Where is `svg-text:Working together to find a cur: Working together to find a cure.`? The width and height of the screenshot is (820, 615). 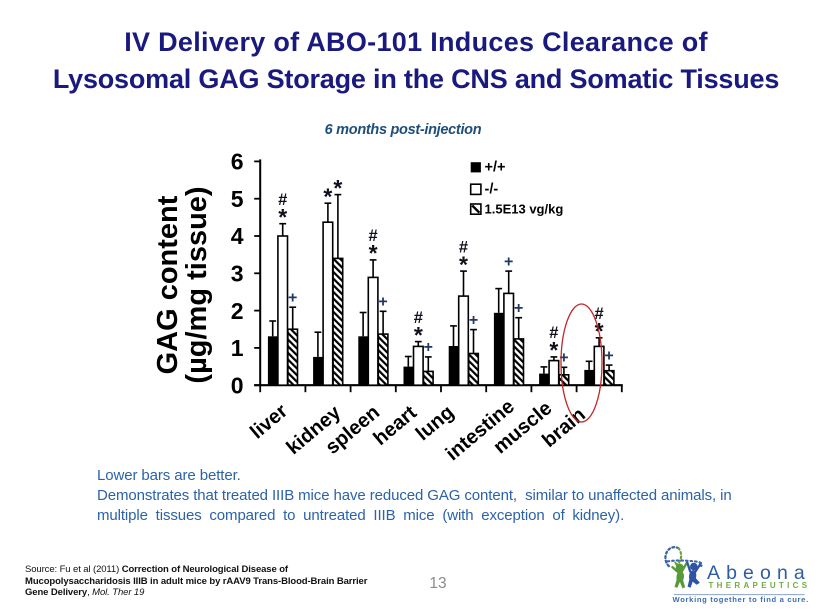
svg-text:Working together to find a cur: Working together to find a cure. is located at coordinates (741, 599).